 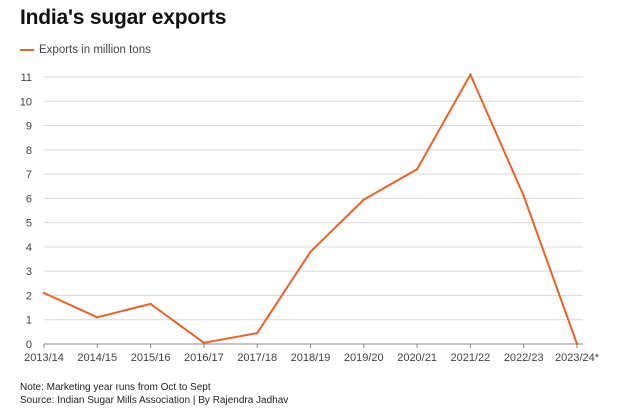 What do you see at coordinates (524, 358) in the screenshot?
I see `x-tick-label: 2022/23` at bounding box center [524, 358].